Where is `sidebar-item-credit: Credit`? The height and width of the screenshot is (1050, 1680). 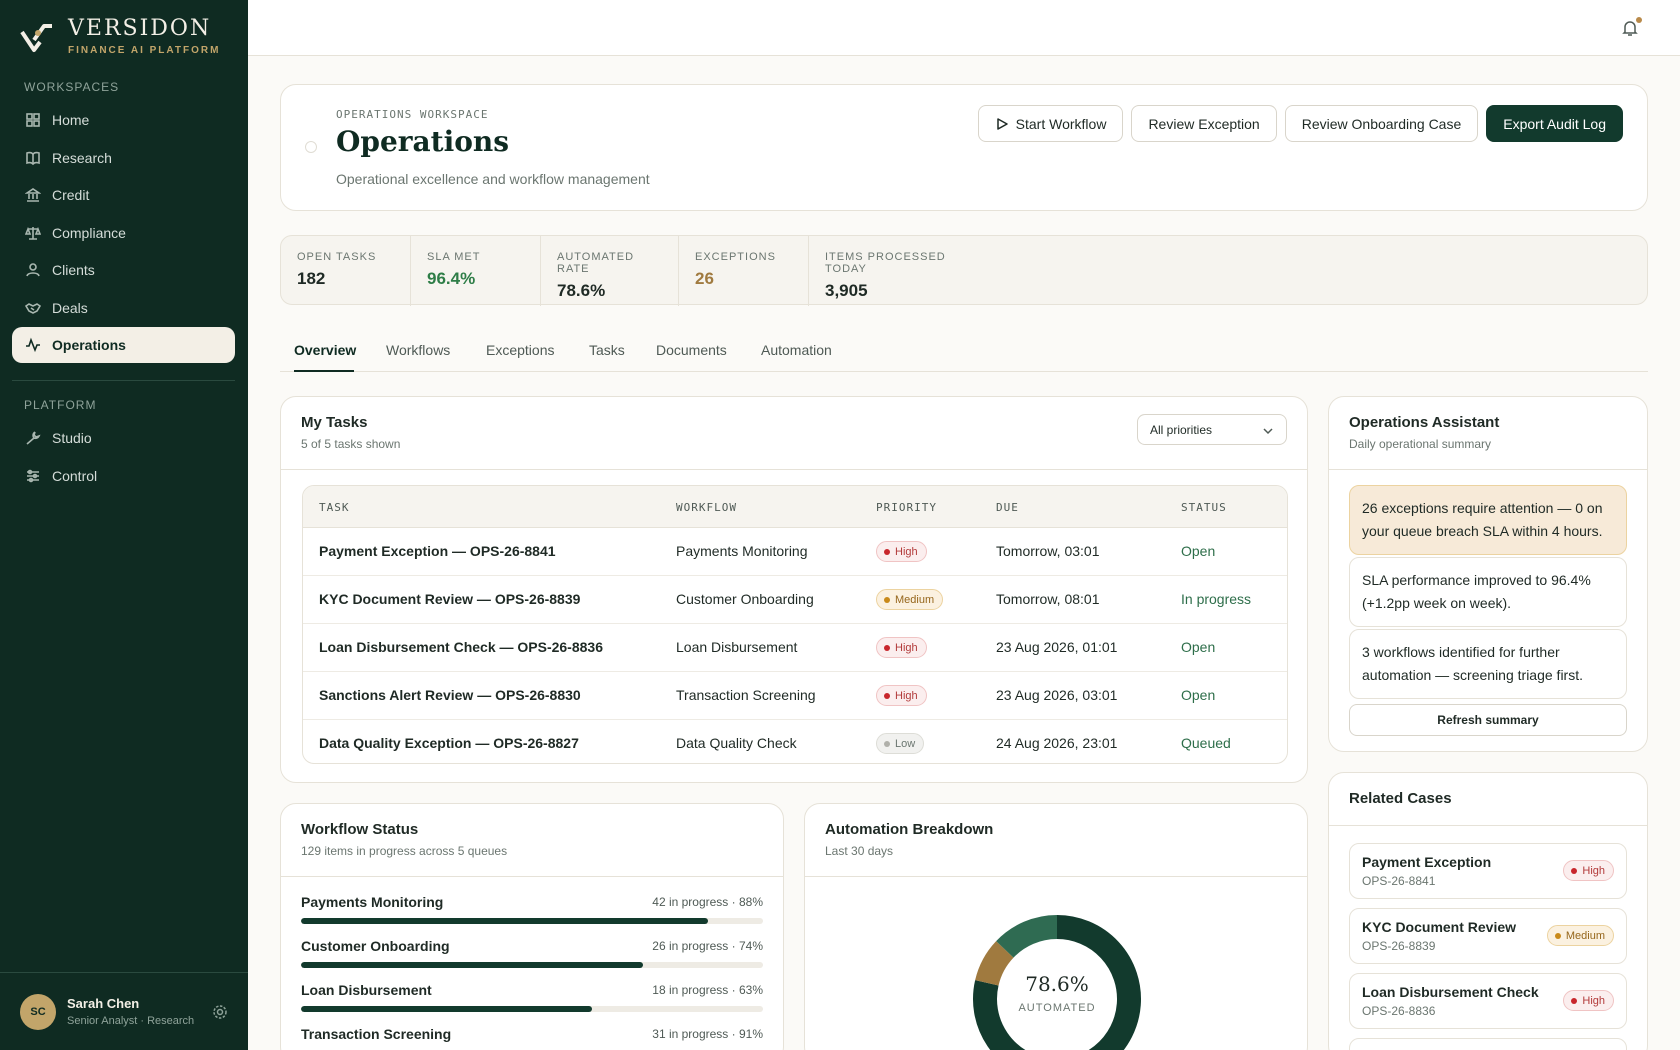
sidebar-item-credit: Credit is located at coordinates (123, 195).